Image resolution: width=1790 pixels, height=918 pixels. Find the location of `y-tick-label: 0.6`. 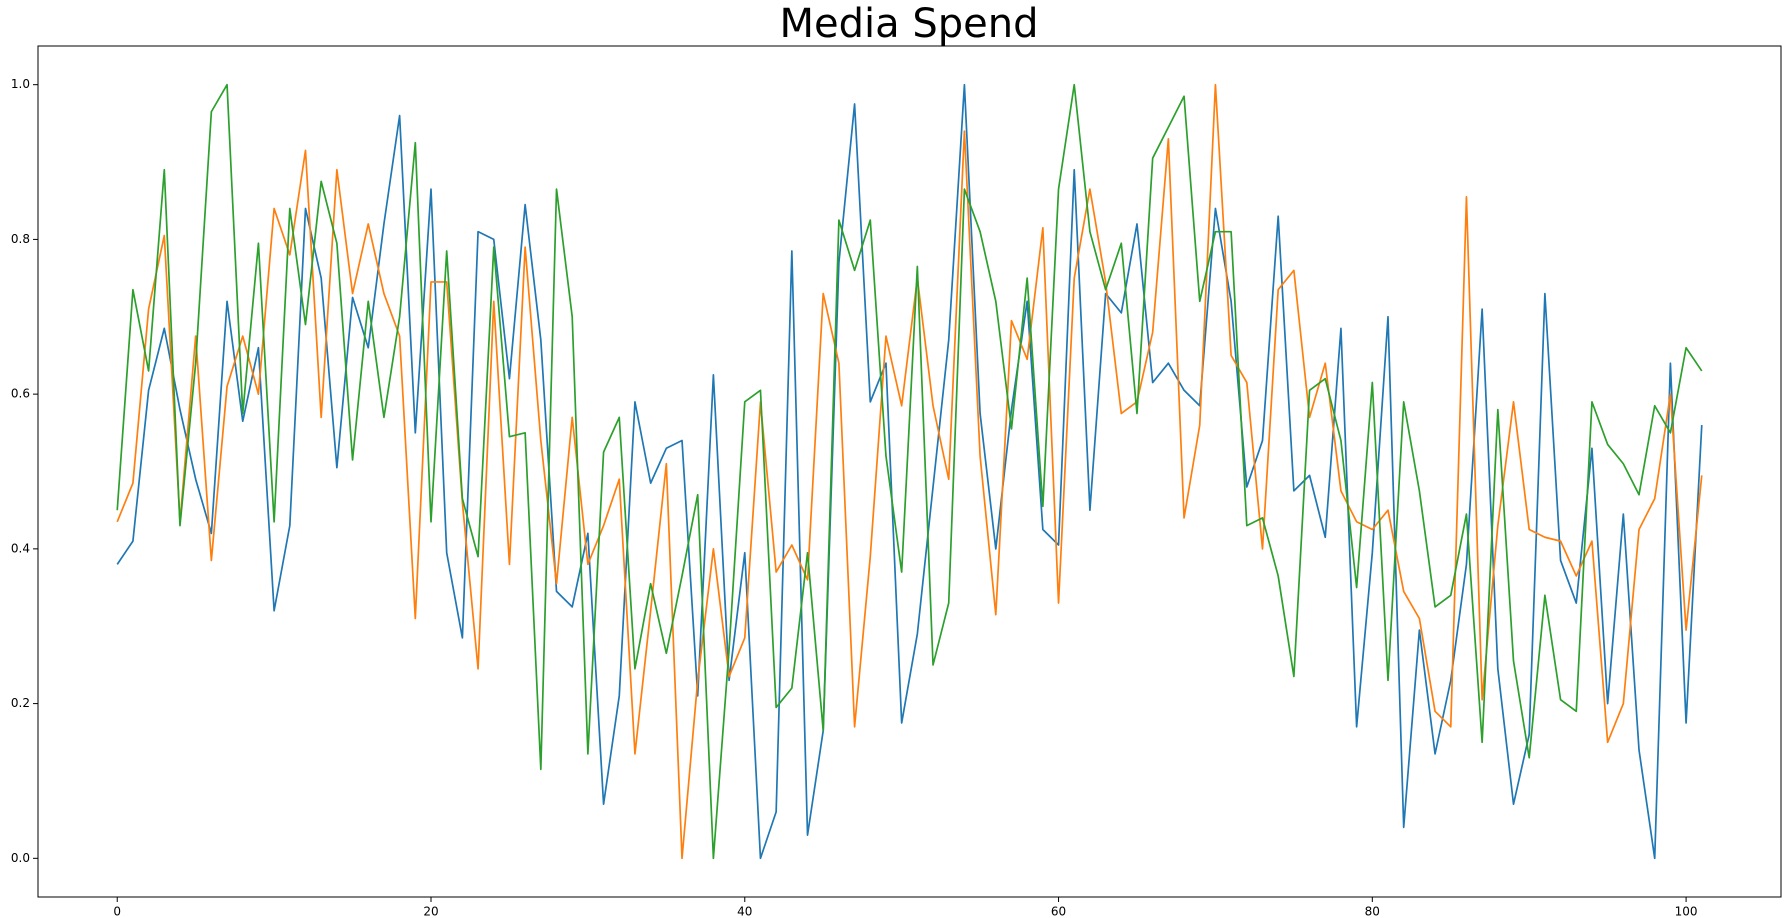

y-tick-label: 0.6 is located at coordinates (20, 394).